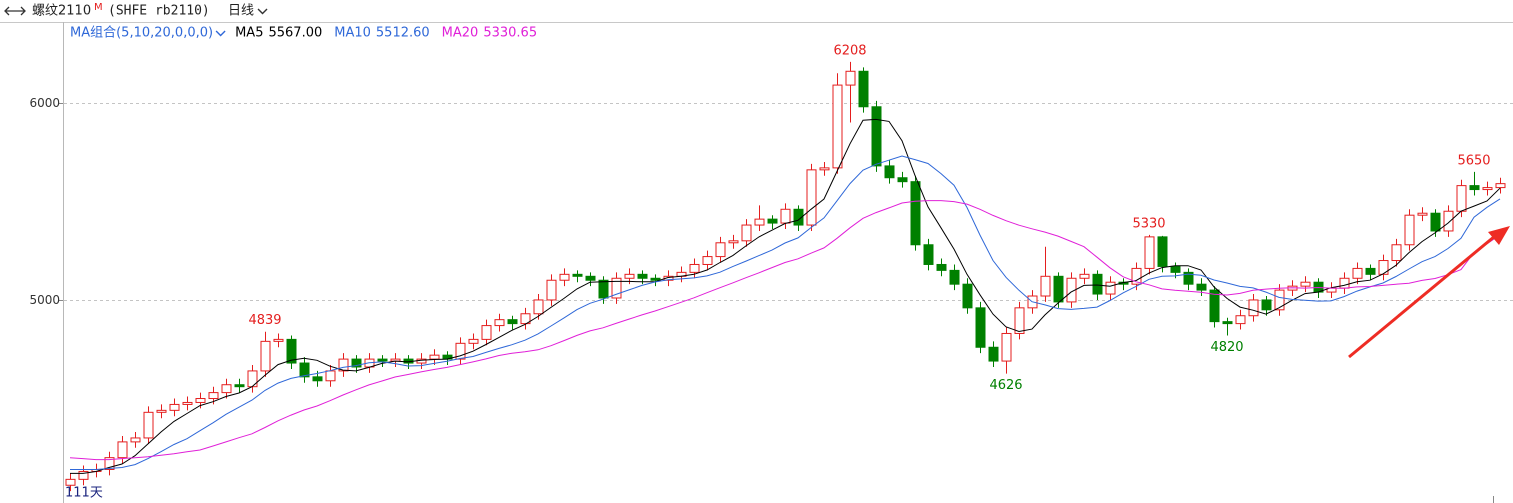 The image size is (1513, 503). Describe the element at coordinates (1429, 292) in the screenshot. I see `annotation-arrow` at that location.